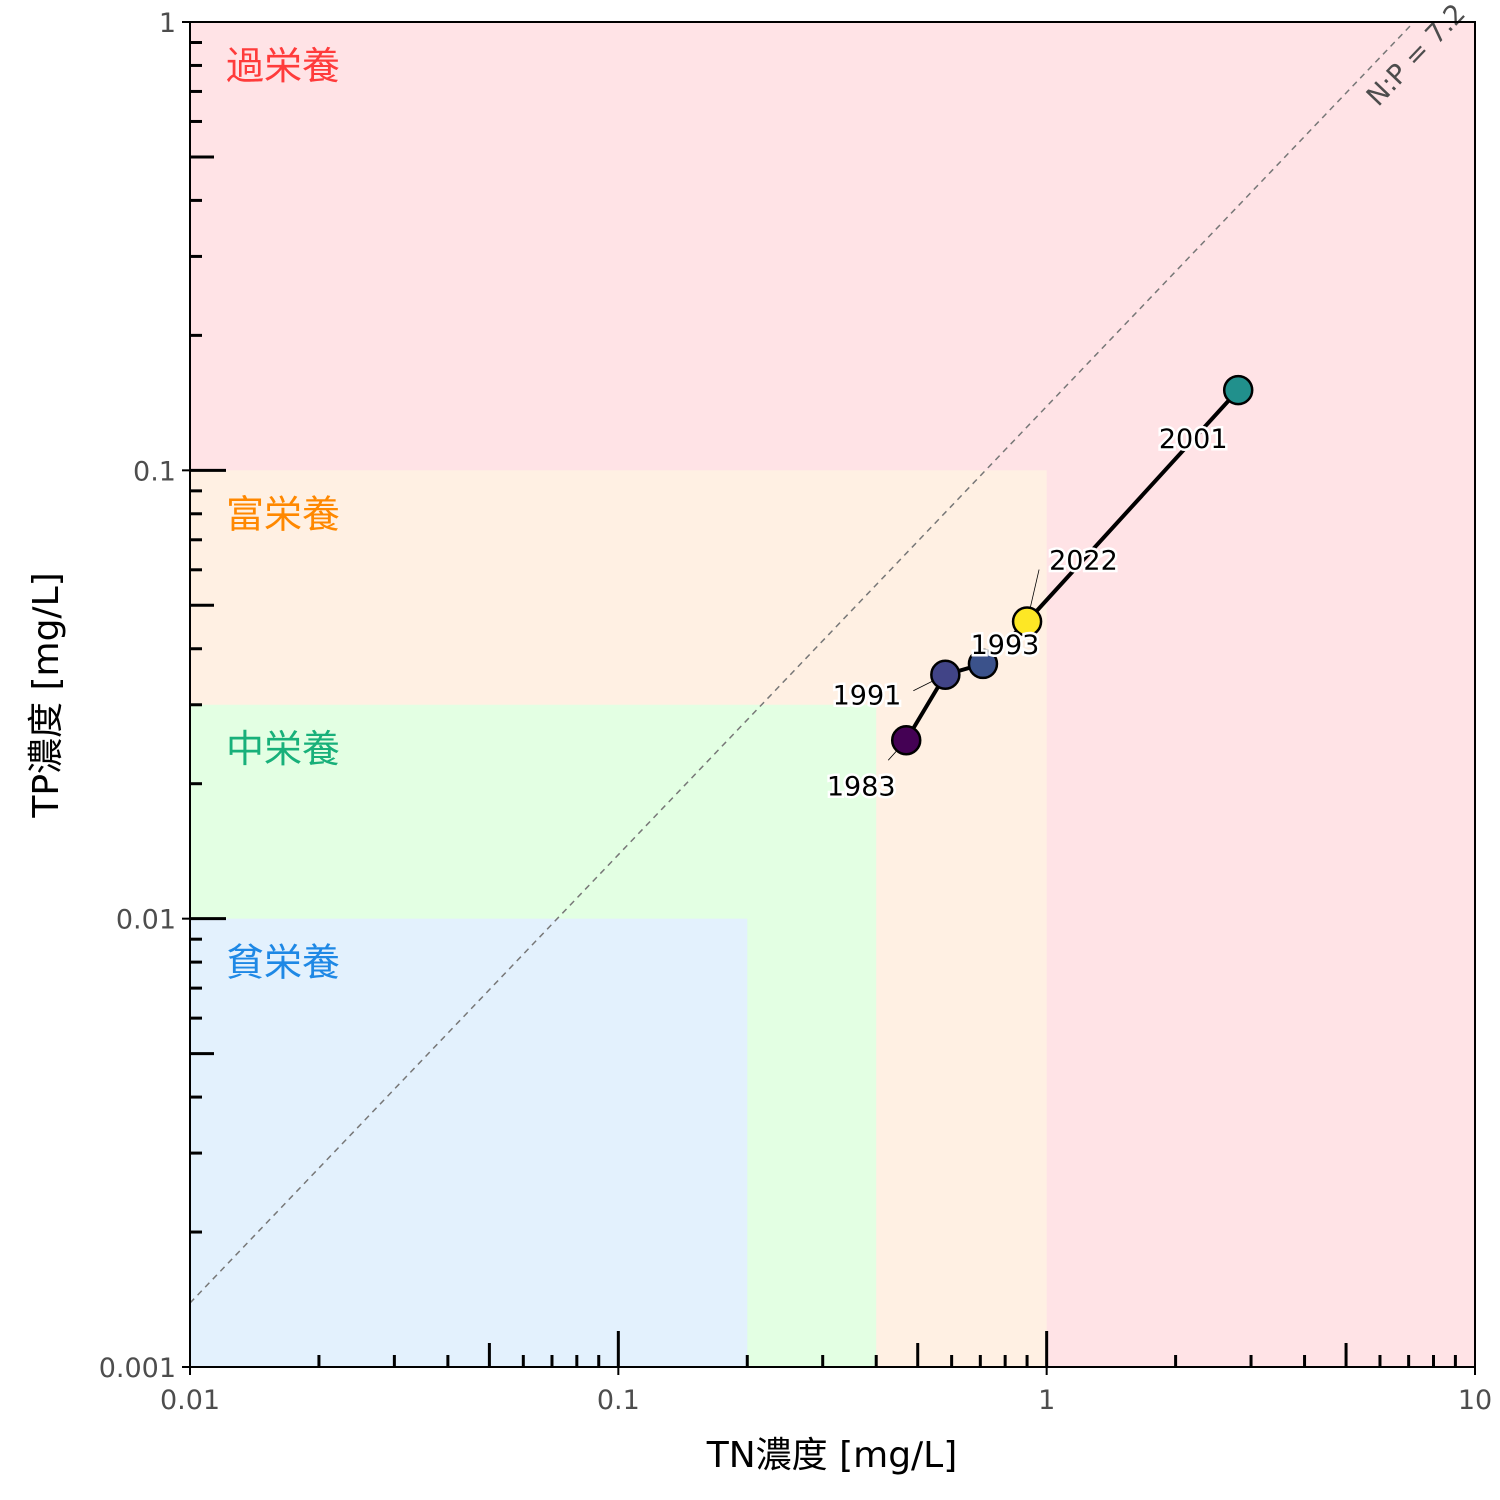  I want to click on y-tick-label-1: 1, so click(167, 23).